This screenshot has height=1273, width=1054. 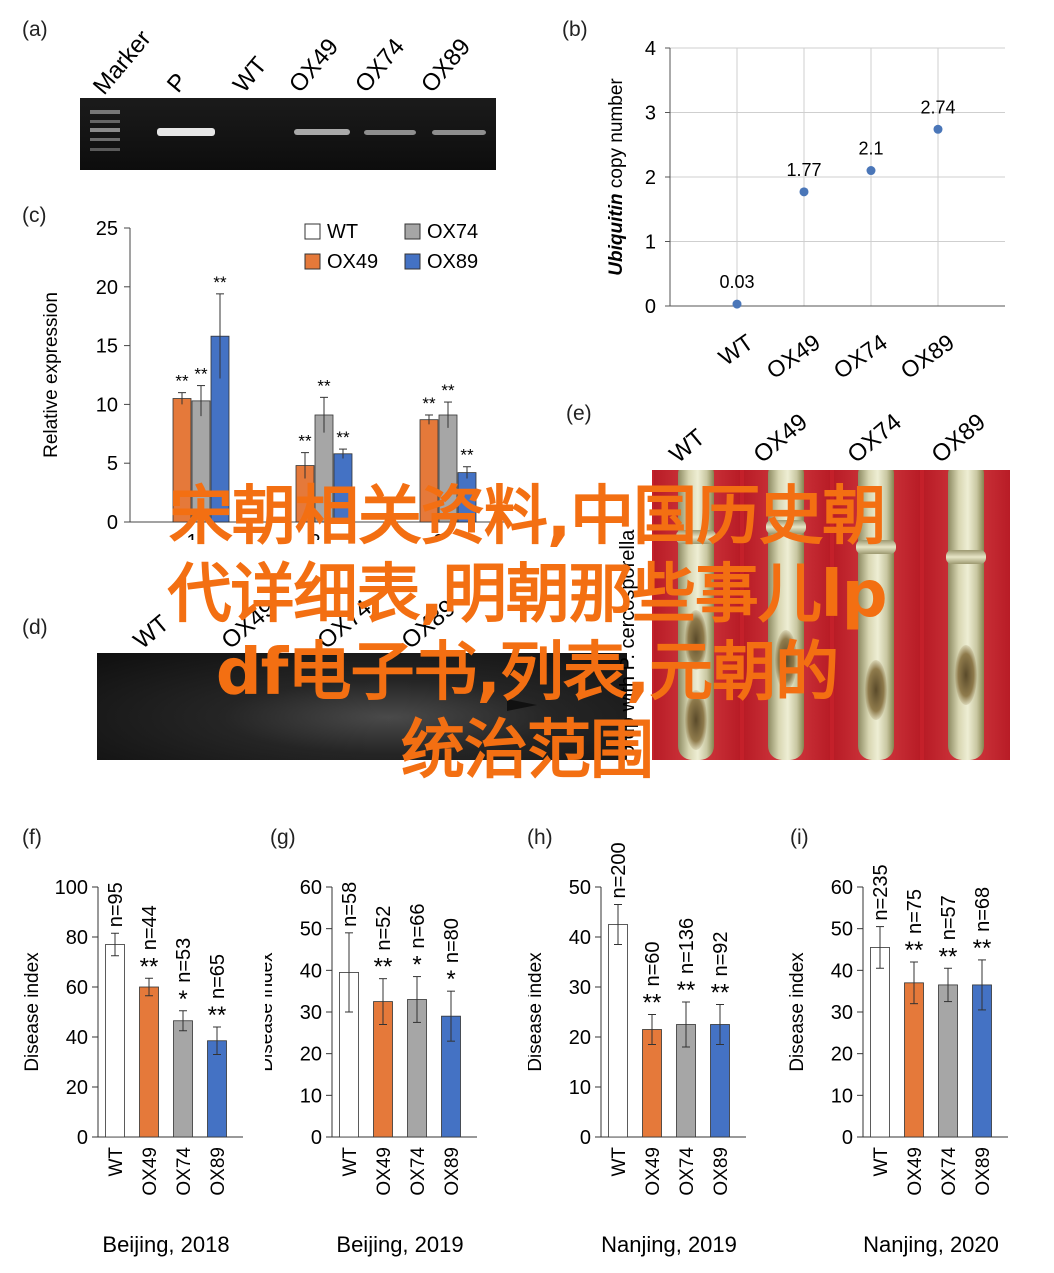 What do you see at coordinates (314, 535) in the screenshot?
I see `x-tick-label: 2` at bounding box center [314, 535].